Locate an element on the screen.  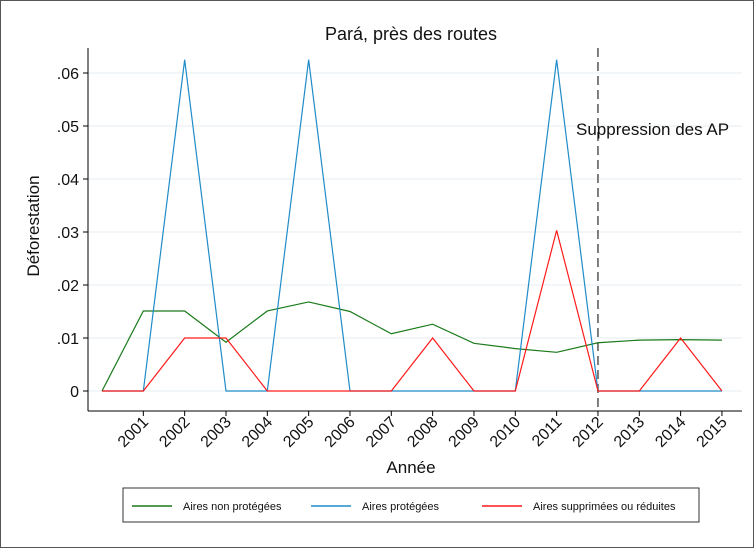
y-tick-label: .03 is located at coordinates (68, 233).